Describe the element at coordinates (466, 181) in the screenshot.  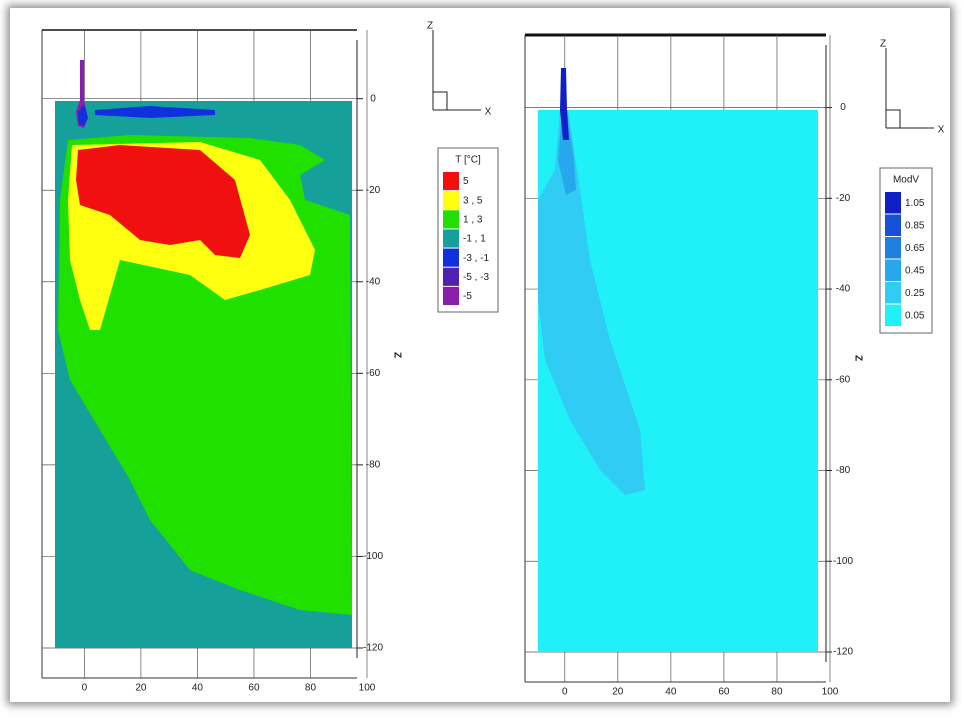
I see `legend-label: 5` at that location.